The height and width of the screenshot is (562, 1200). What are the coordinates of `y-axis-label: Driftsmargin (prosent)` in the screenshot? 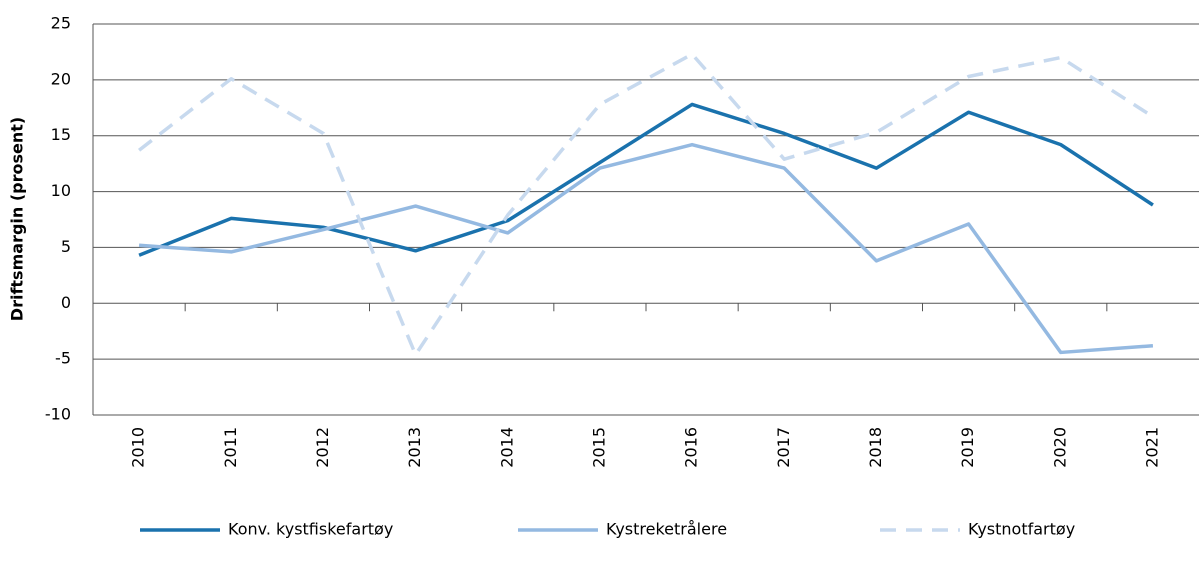 It's located at (17, 219).